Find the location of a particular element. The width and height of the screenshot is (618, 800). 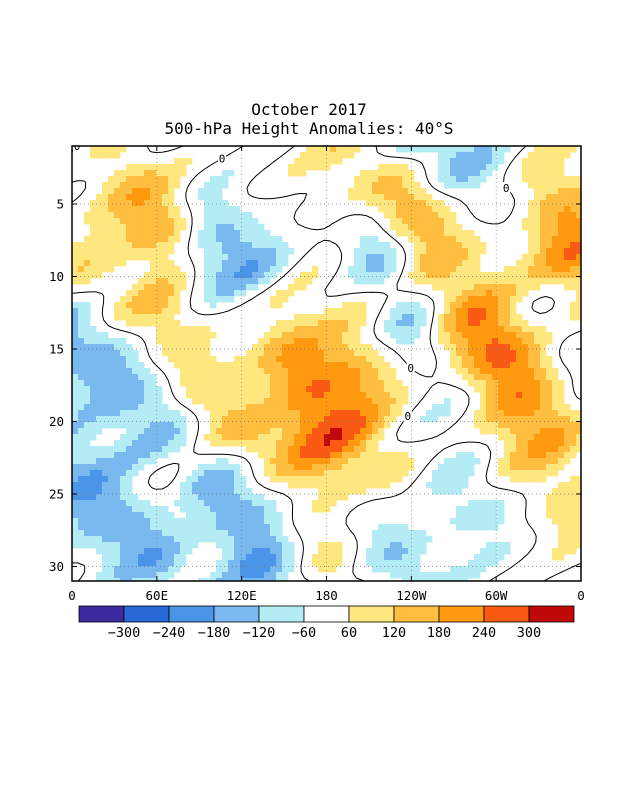

y-tick-label: 20 is located at coordinates (56, 421).